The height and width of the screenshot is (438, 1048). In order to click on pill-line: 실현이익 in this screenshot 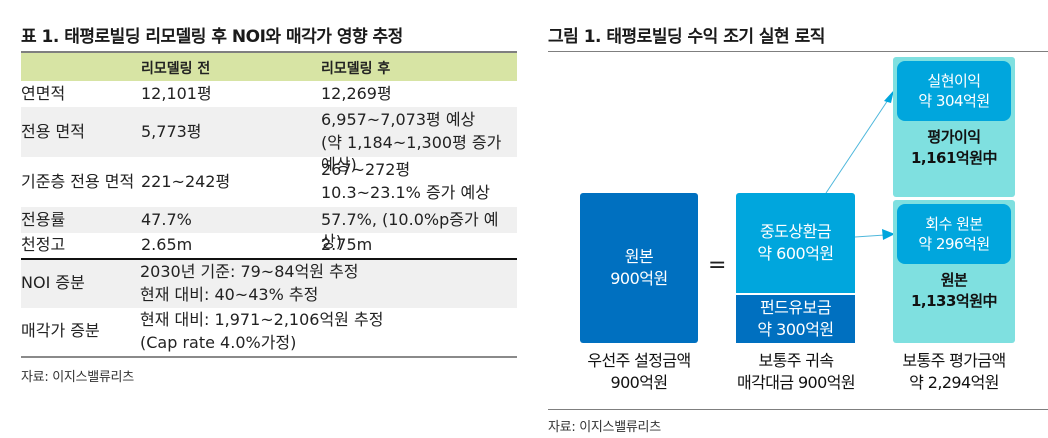, I will do `click(954, 81)`.